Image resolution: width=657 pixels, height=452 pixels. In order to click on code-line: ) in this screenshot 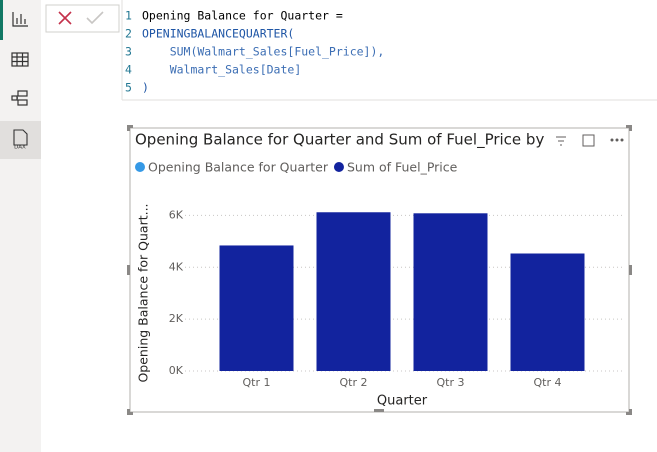, I will do `click(145, 88)`.